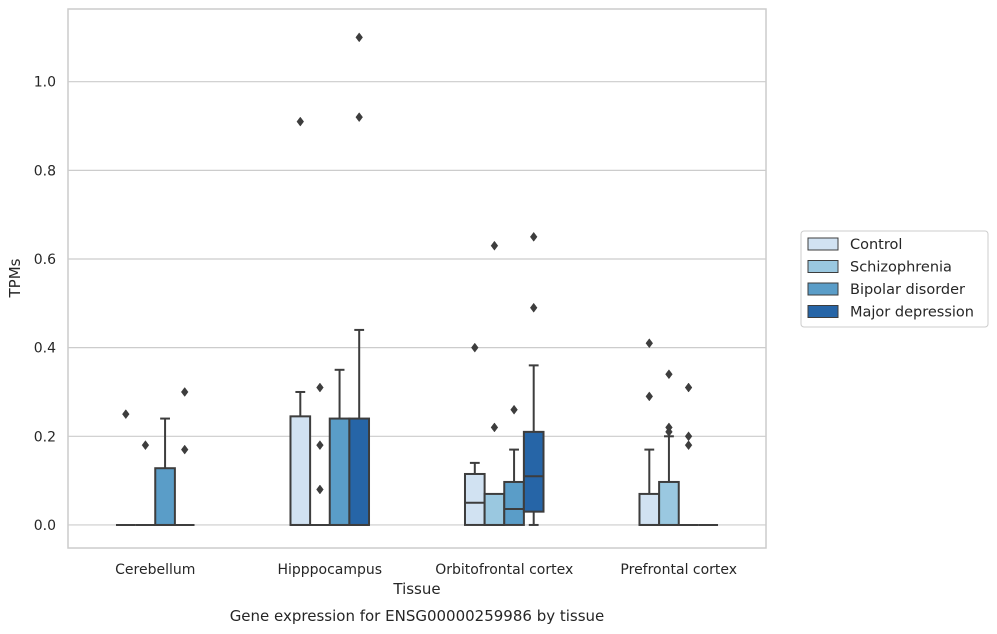 This screenshot has width=997, height=634. I want to click on y-tick-label: 0.0, so click(45, 526).